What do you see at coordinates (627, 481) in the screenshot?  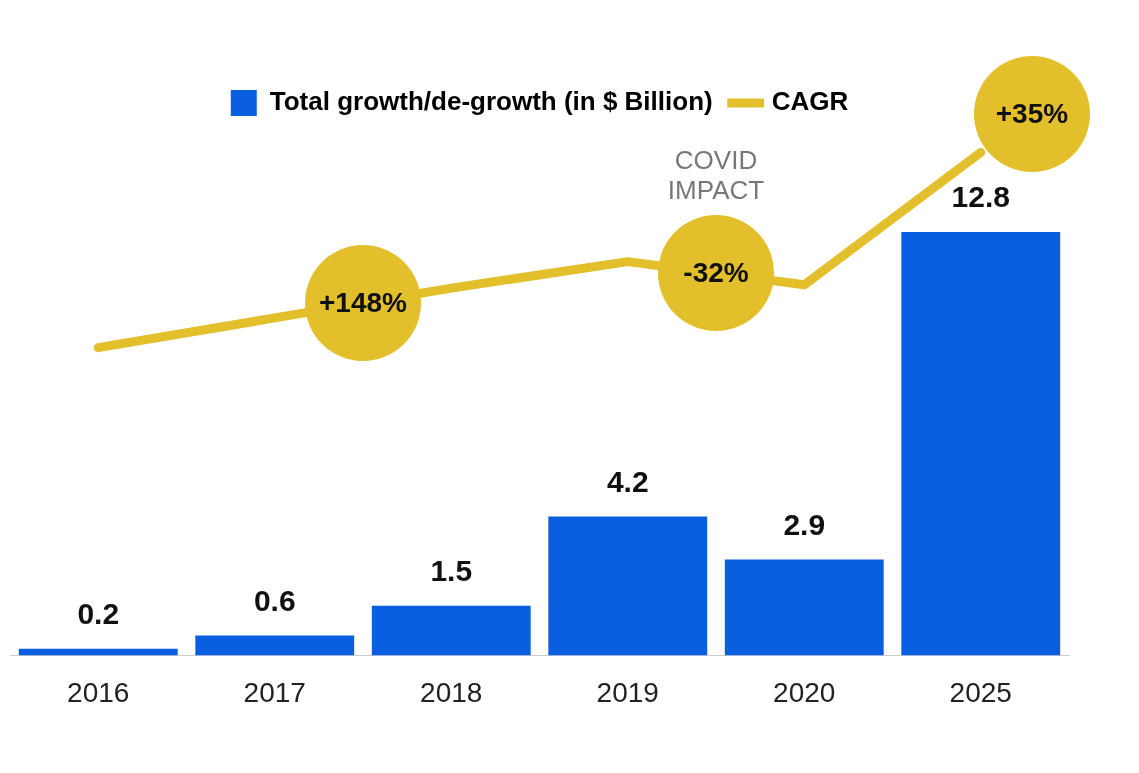 I see `data-label: 4.2` at bounding box center [627, 481].